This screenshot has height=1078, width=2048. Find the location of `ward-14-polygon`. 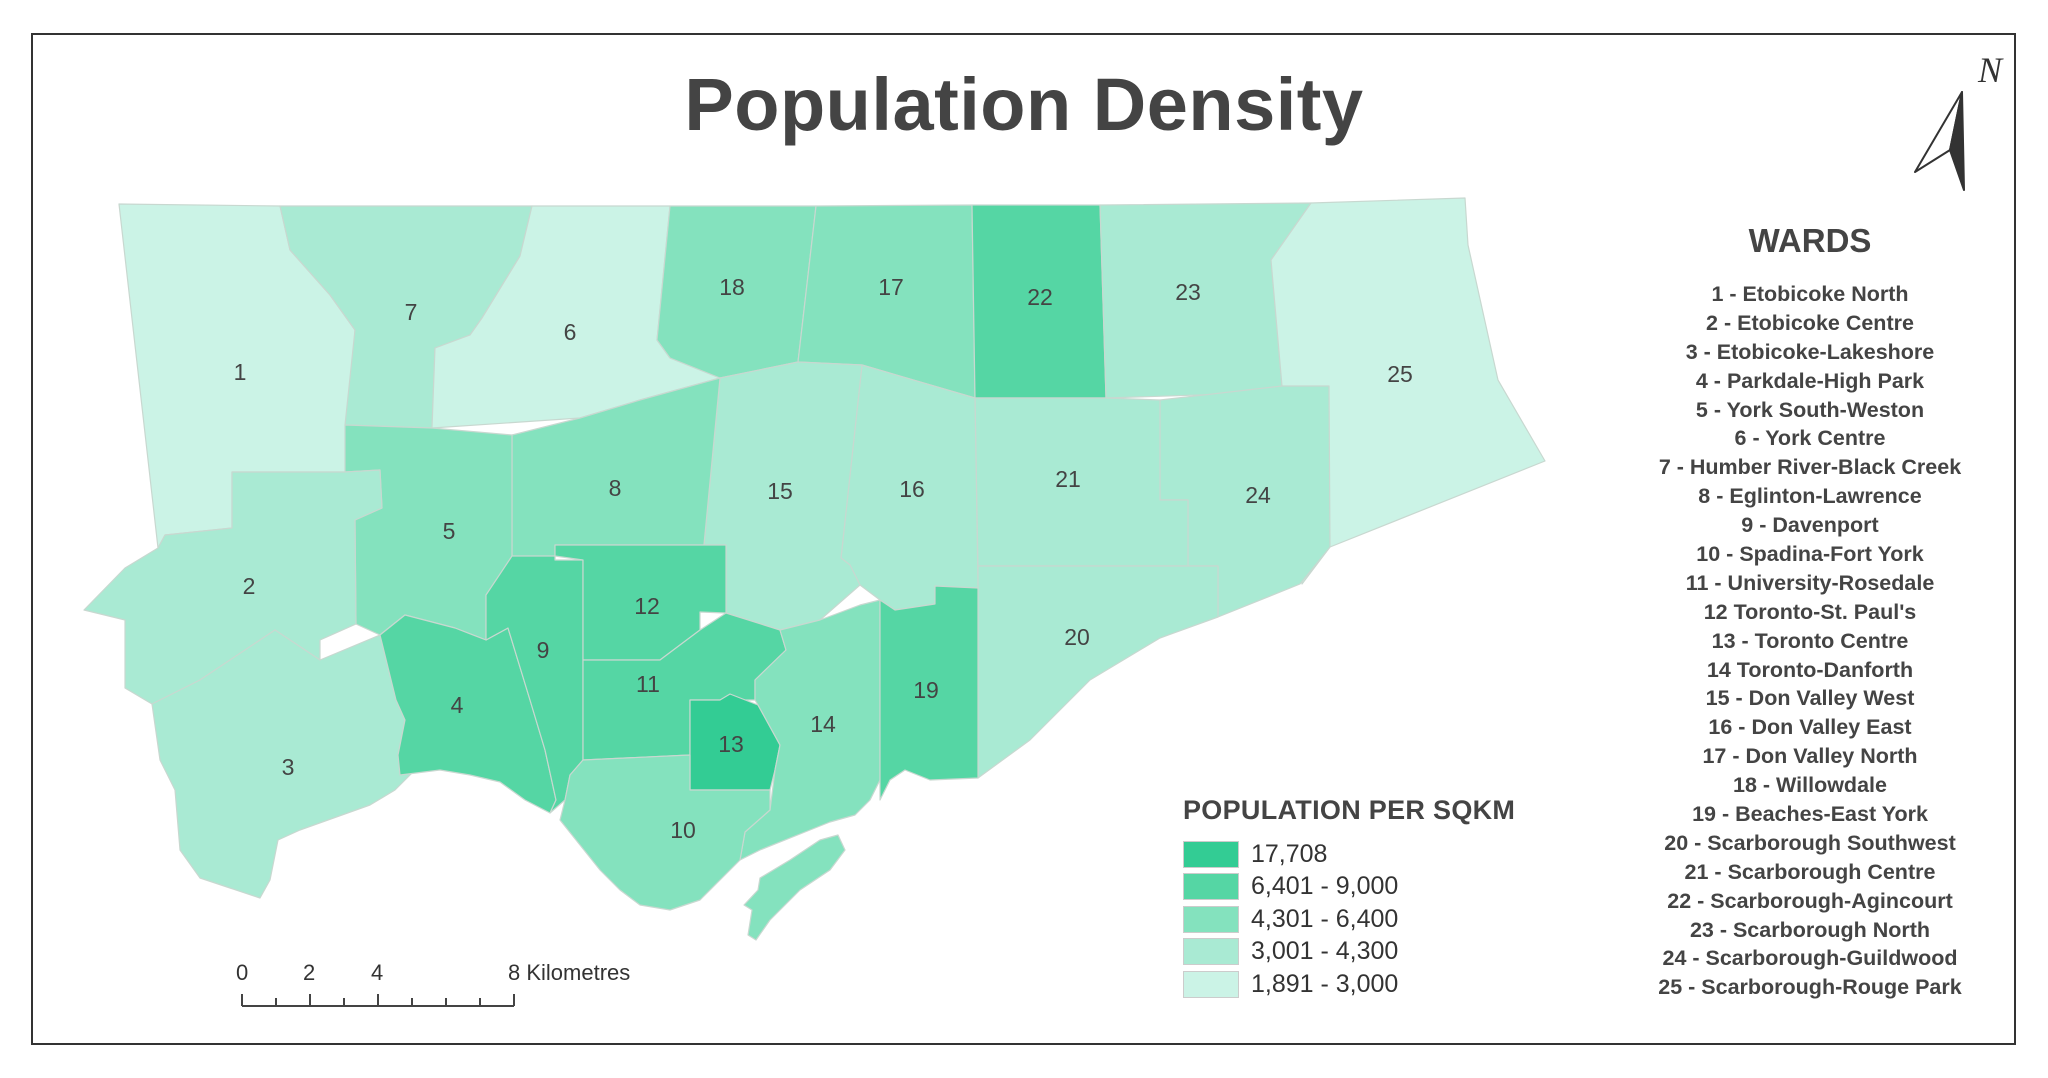

ward-14-polygon is located at coordinates (810, 730).